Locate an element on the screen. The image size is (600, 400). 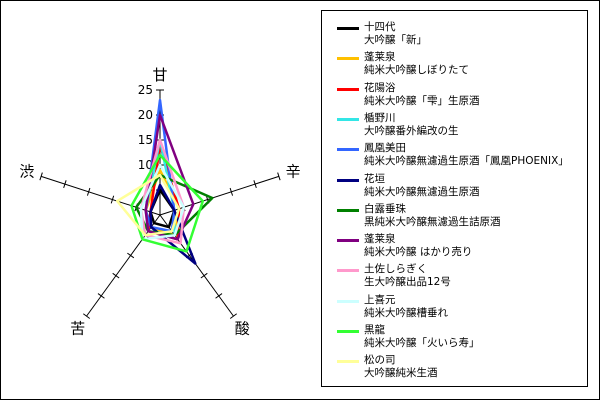
legend-series-subname: 生大吟醸出品12号 is located at coordinates (407, 282).